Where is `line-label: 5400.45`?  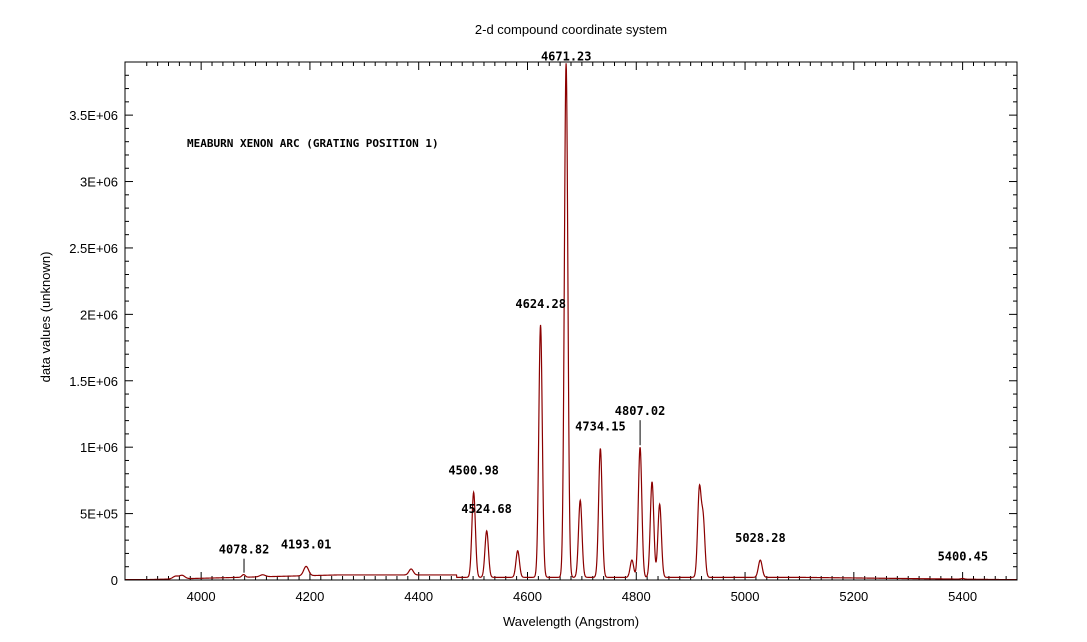
line-label: 5400.45 is located at coordinates (963, 556).